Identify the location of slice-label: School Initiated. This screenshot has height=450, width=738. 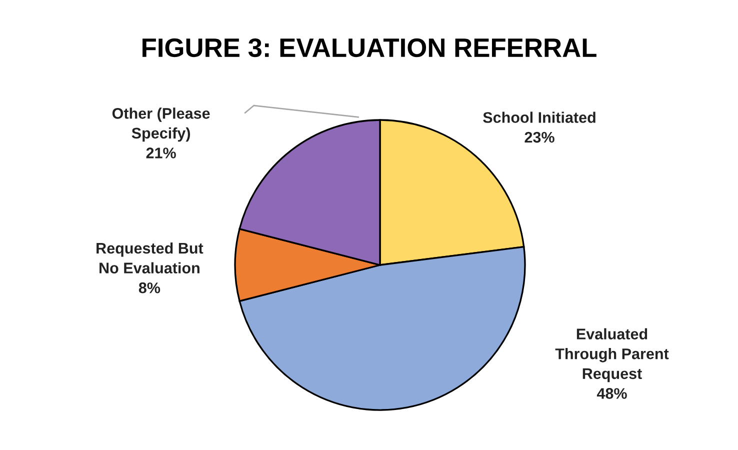
(539, 117).